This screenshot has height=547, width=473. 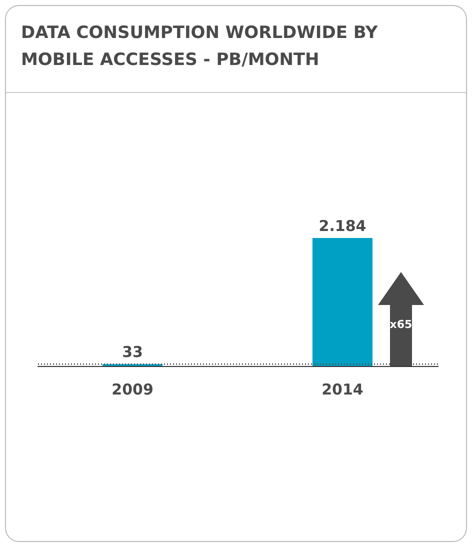 I want to click on x-tick-label: 2009, so click(x=133, y=389).